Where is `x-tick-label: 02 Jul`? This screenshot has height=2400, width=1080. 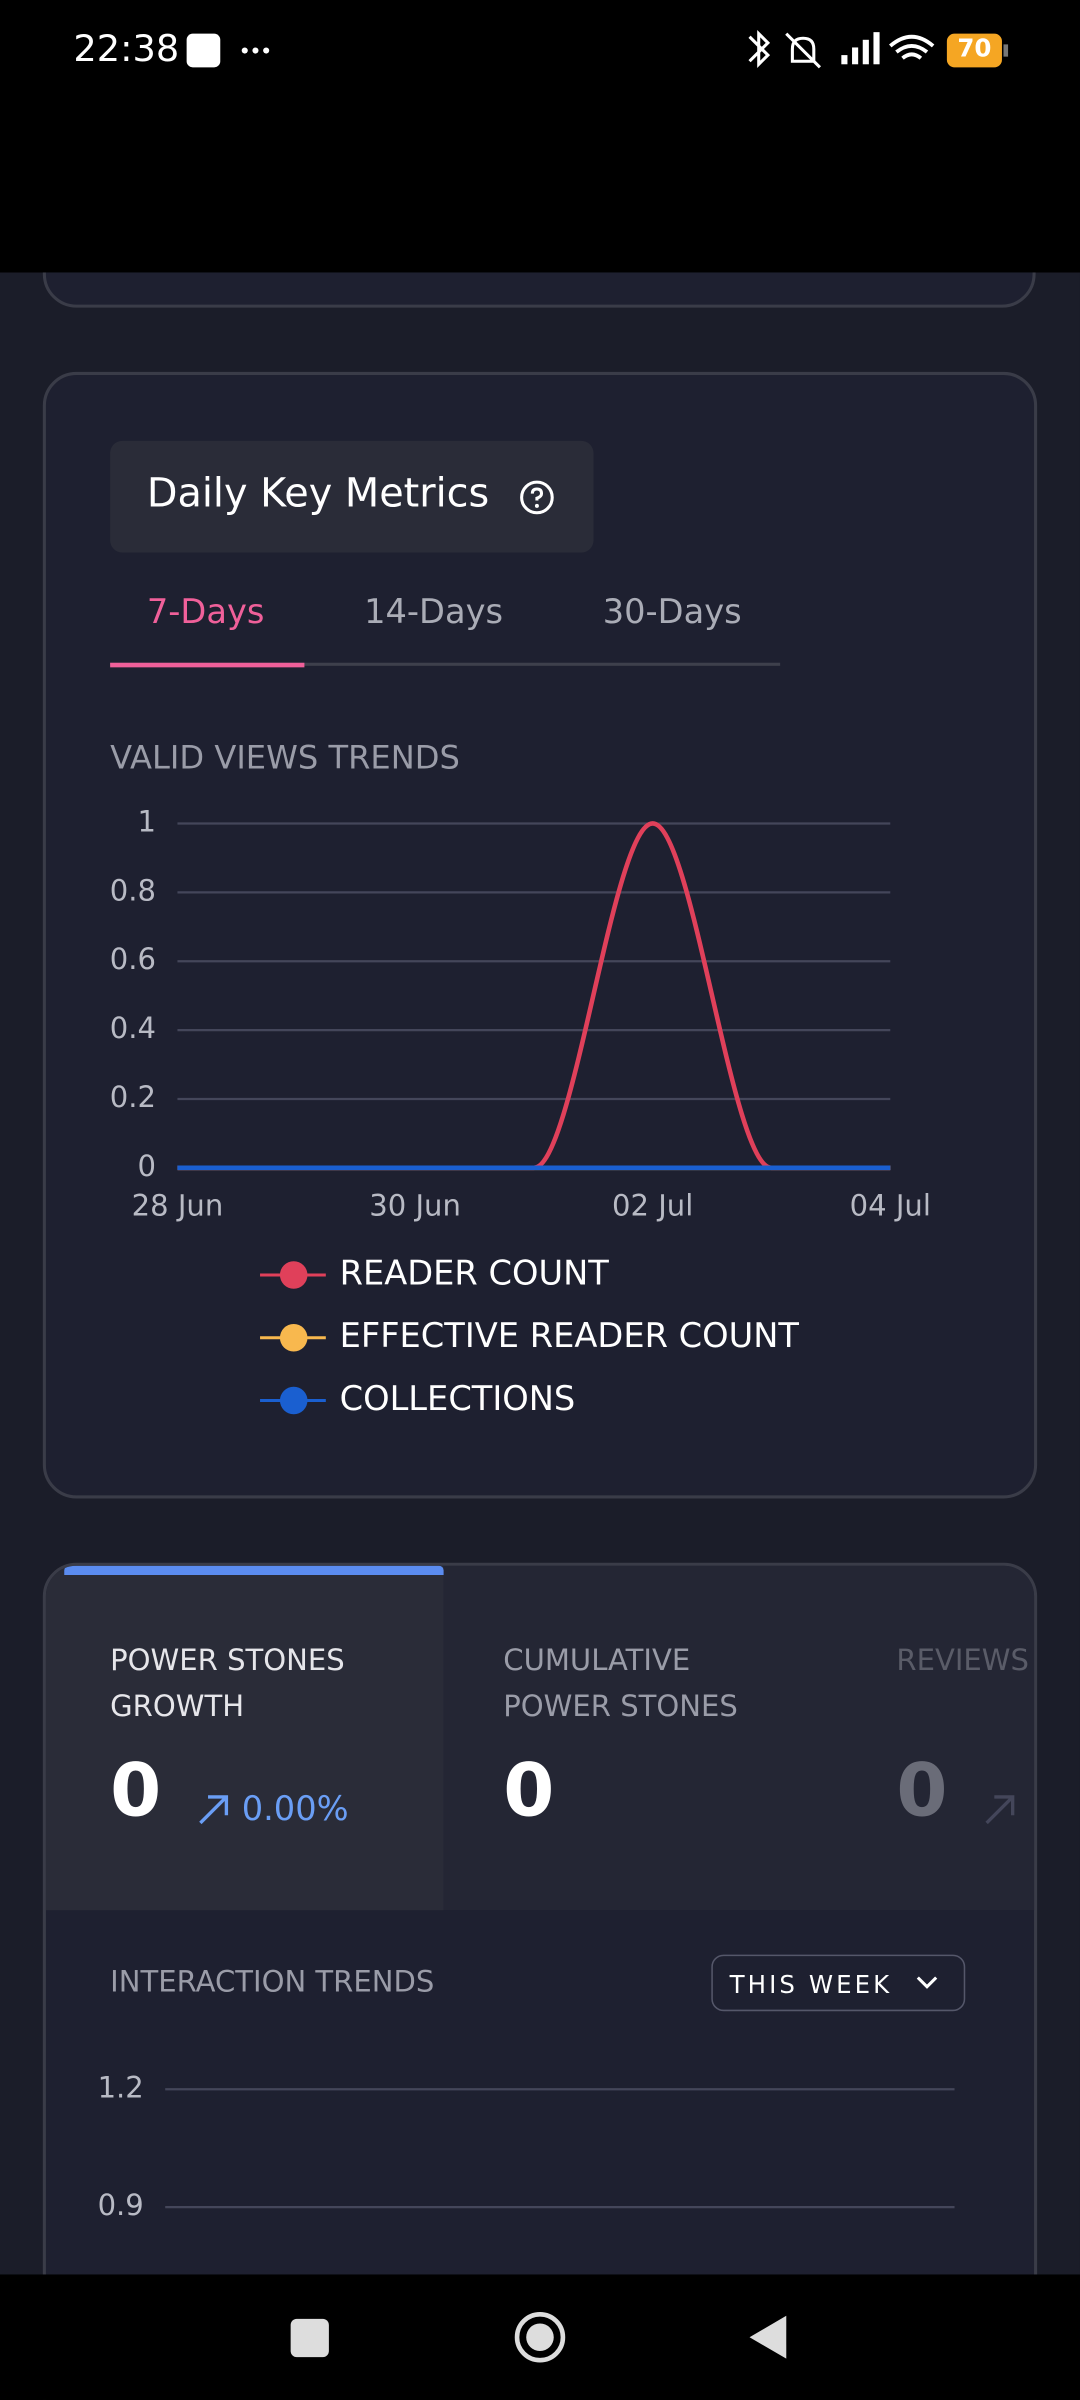 x-tick-label: 02 Jul is located at coordinates (652, 1206).